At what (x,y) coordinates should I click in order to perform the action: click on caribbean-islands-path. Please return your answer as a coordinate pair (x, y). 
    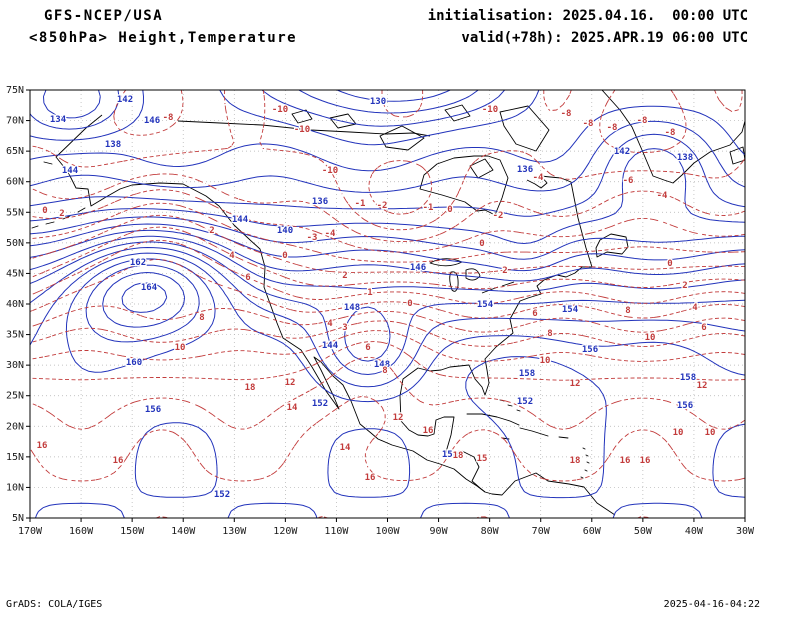
    Looking at the image, I should click on (528, 439).